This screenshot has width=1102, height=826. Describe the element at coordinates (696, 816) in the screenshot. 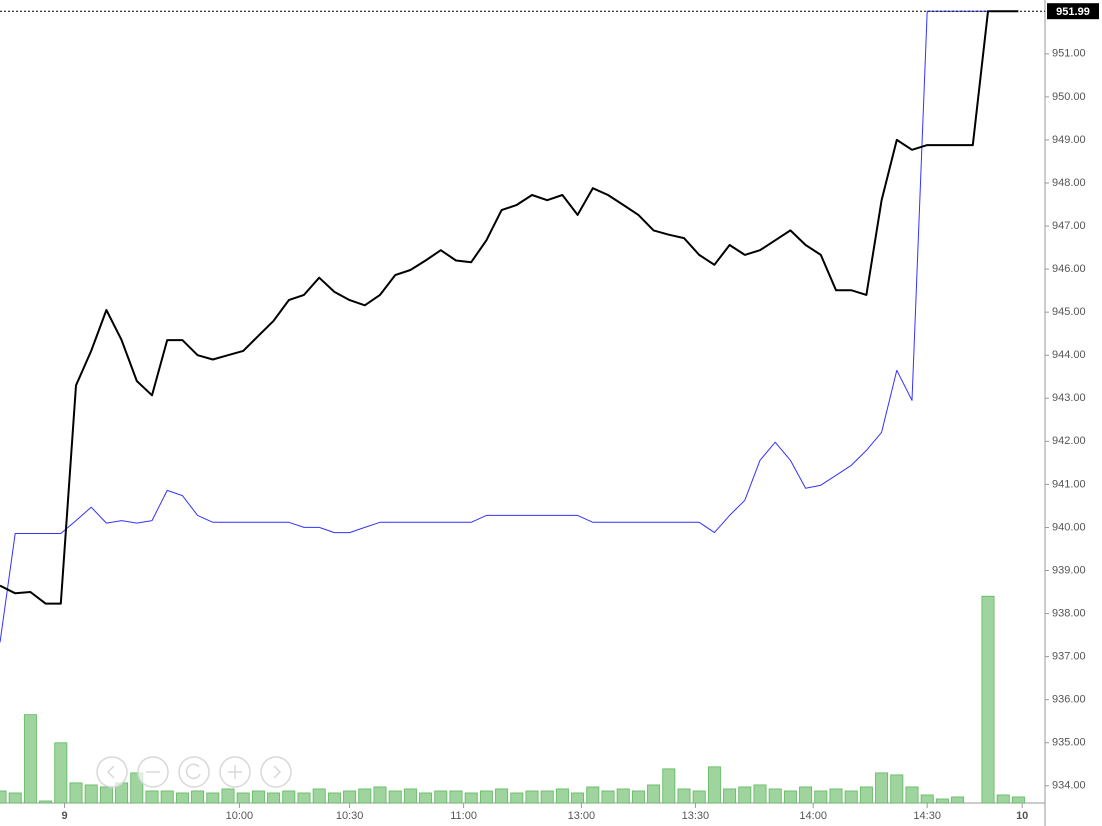

I see `x-tick-label: 13:30` at that location.